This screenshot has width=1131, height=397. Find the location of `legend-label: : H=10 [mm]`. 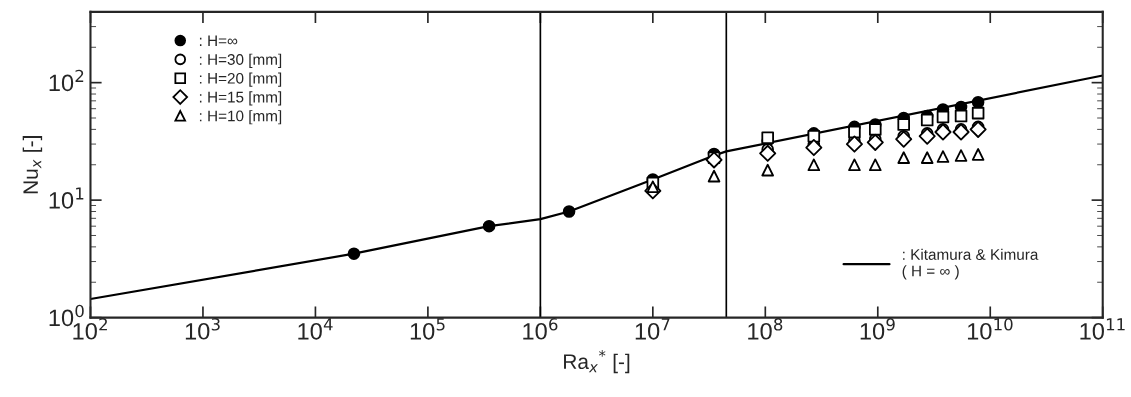

legend-label: : H=10 [mm] is located at coordinates (240, 117).